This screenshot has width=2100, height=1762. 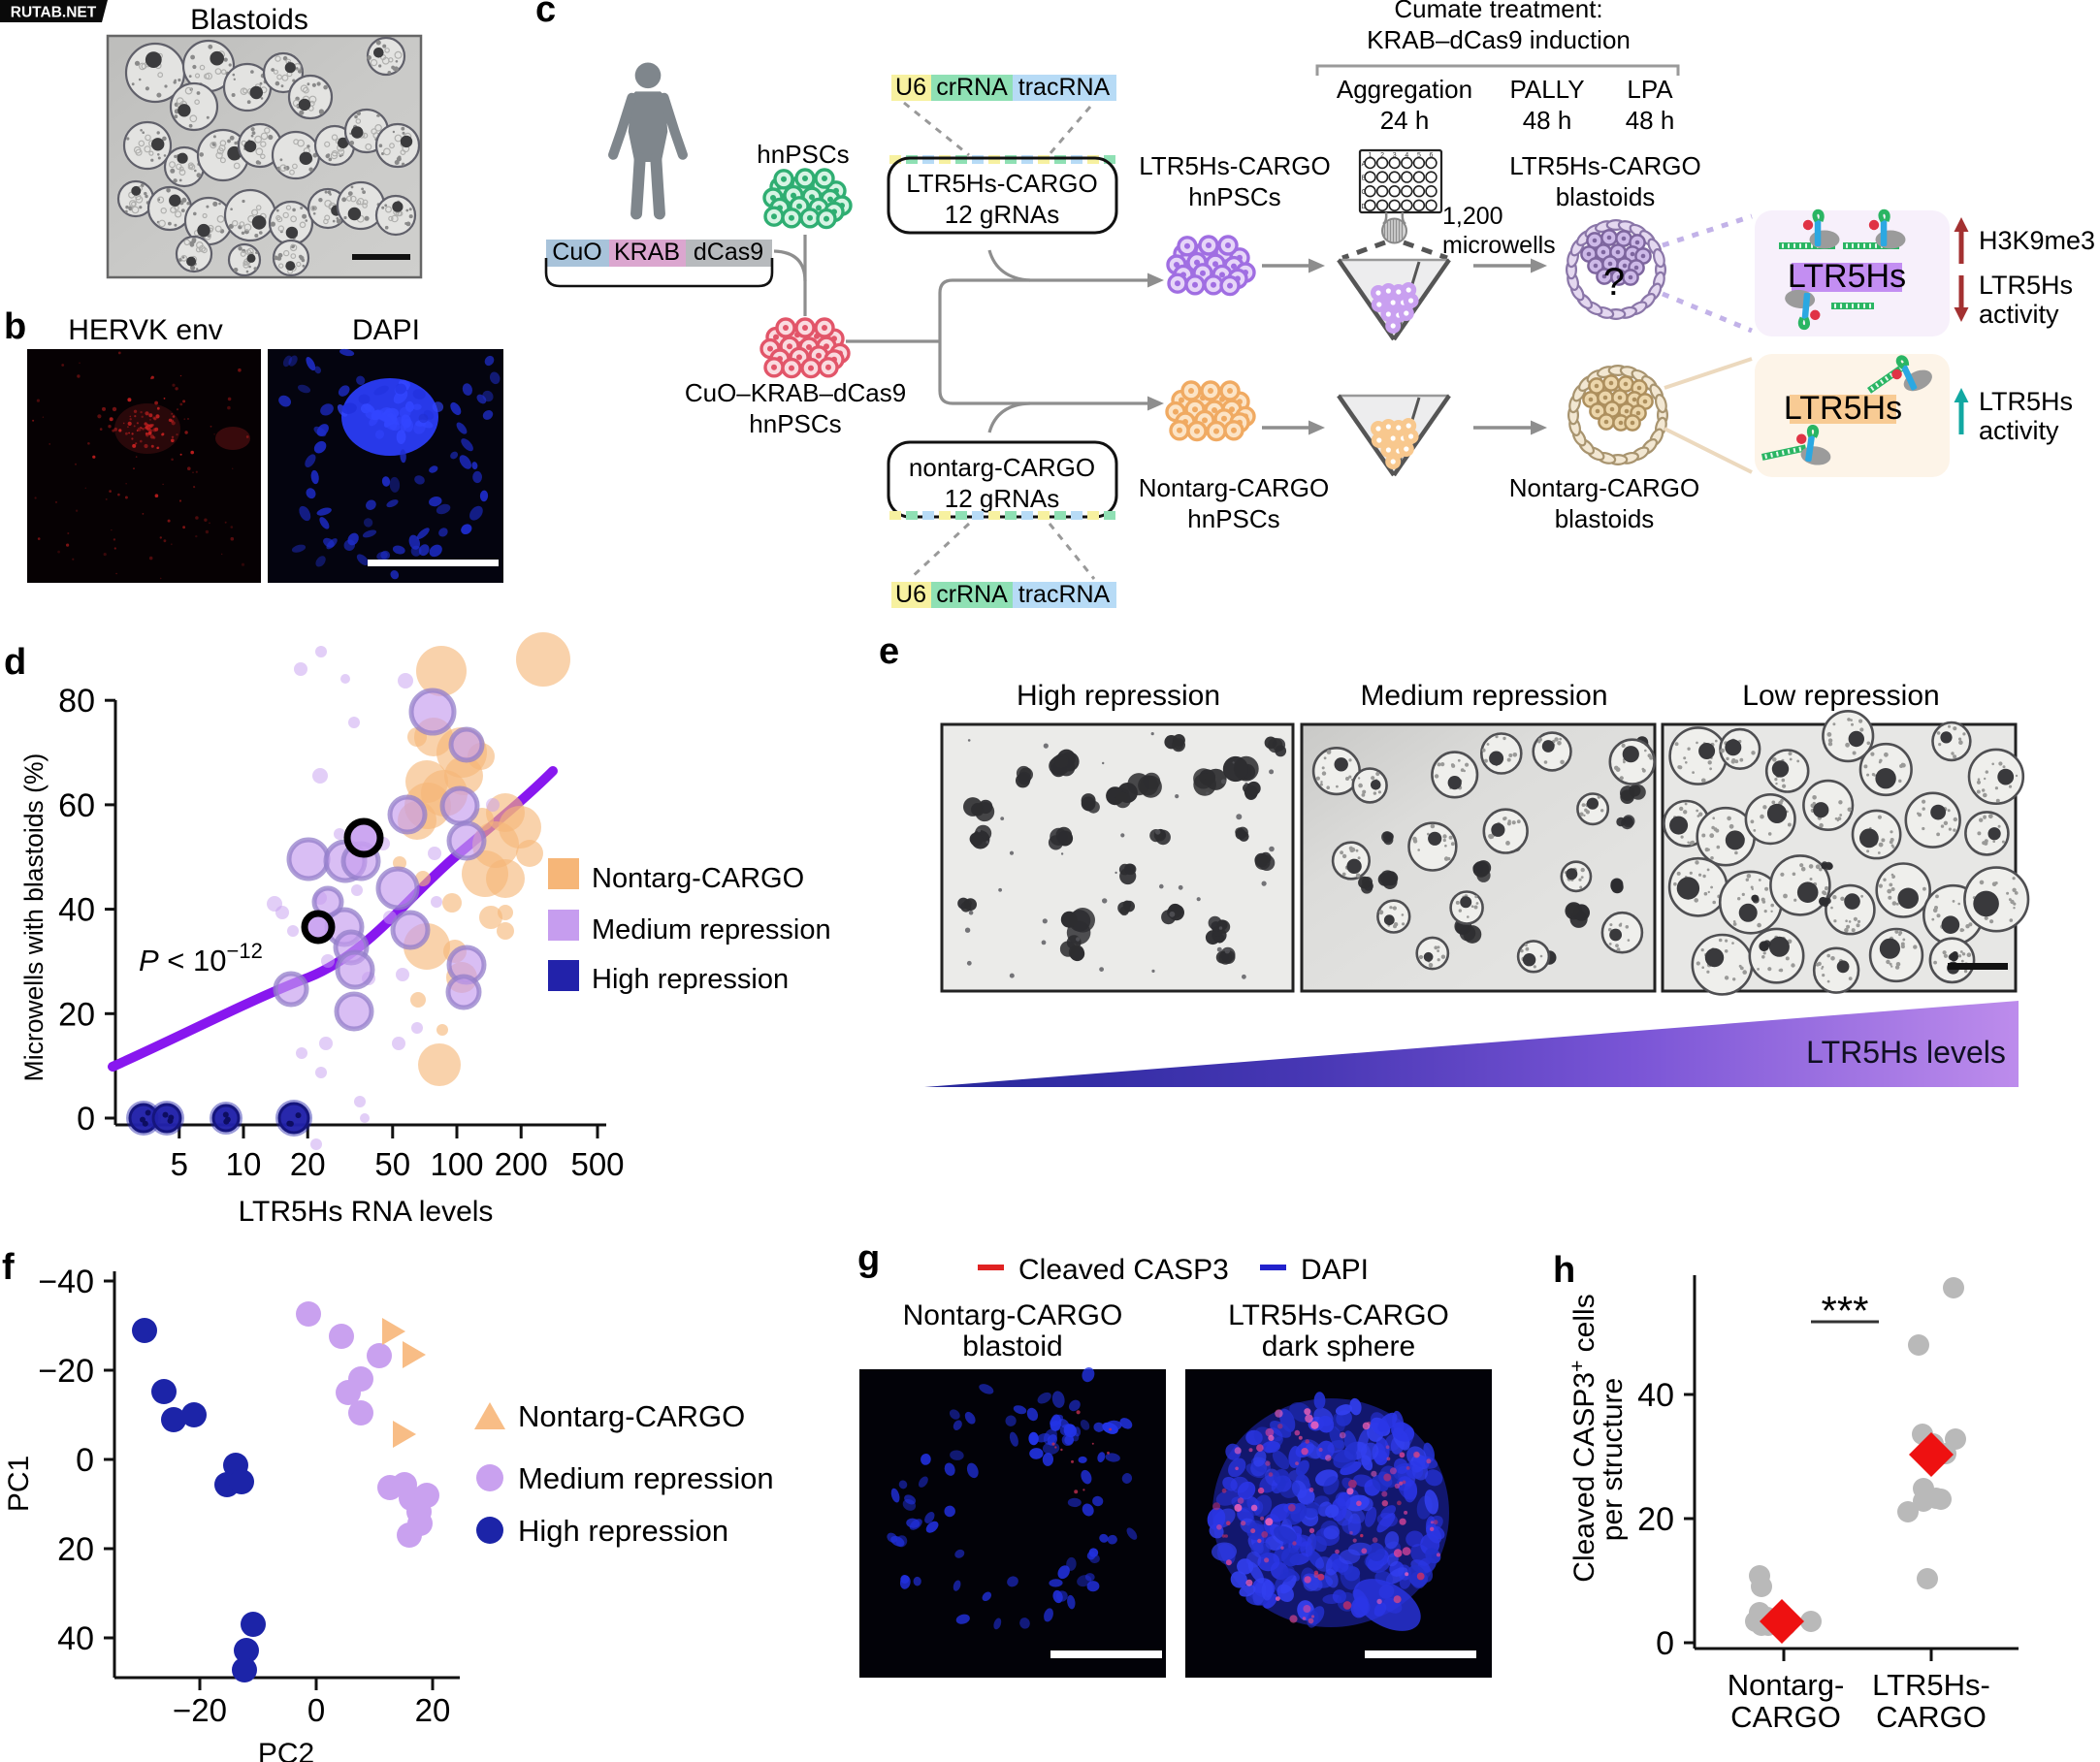 I want to click on svg-text: 24 h, so click(x=1405, y=121).